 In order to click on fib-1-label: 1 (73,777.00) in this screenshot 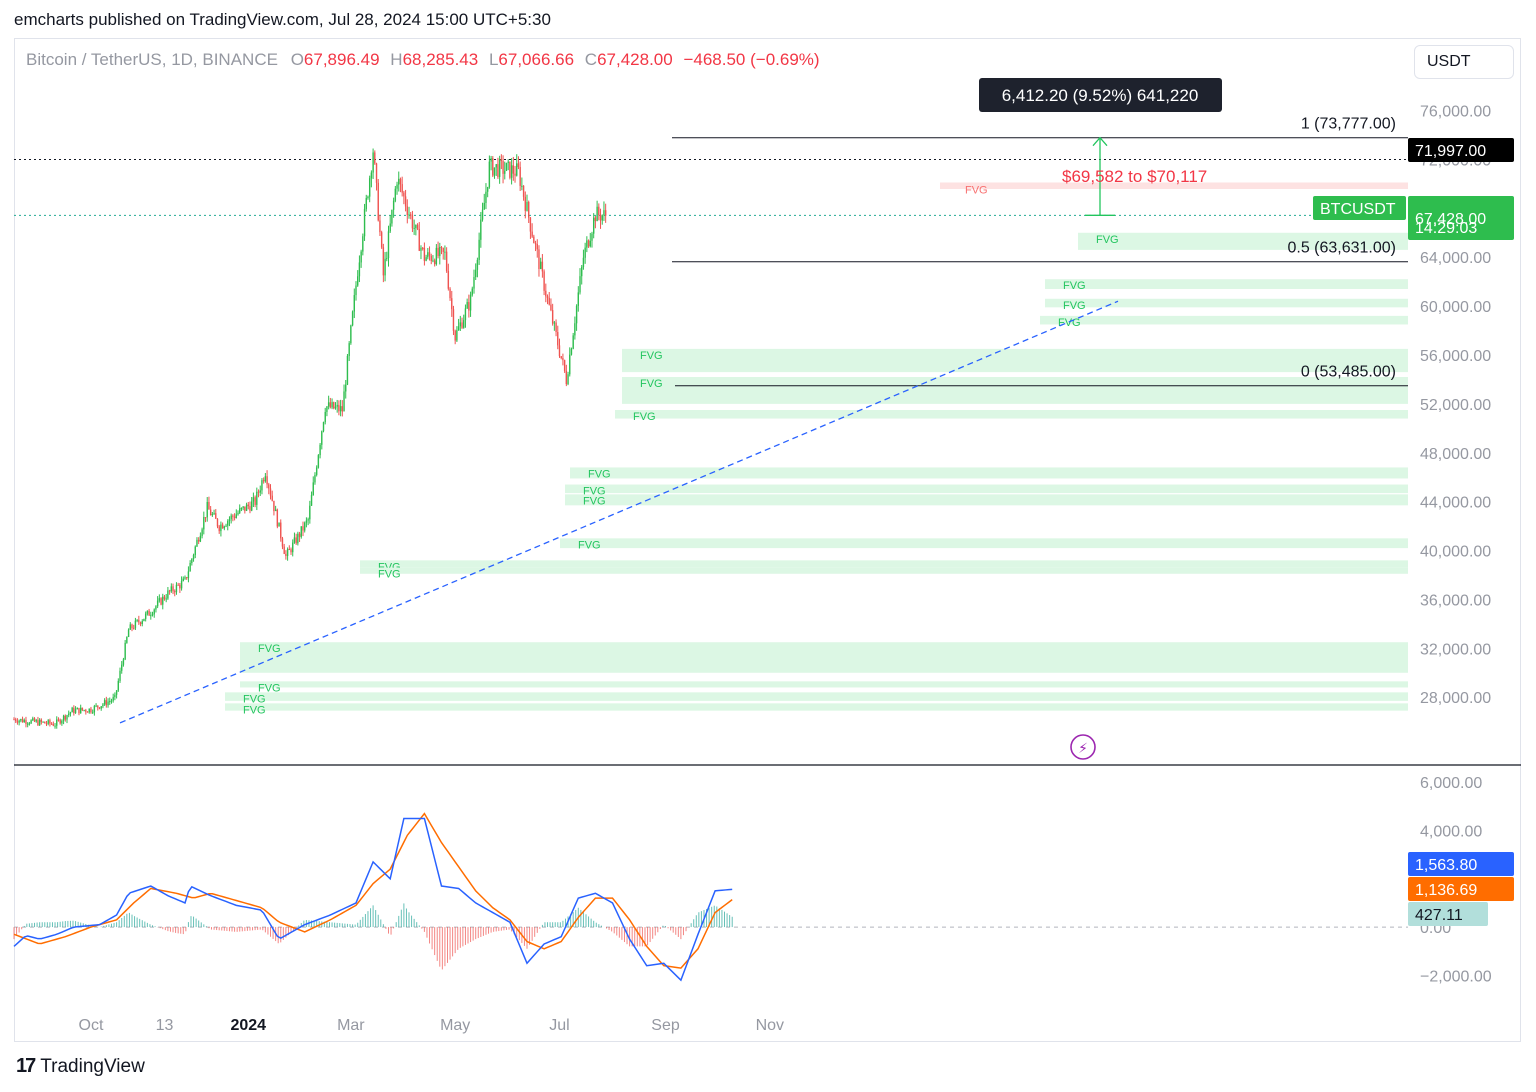, I will do `click(1348, 124)`.